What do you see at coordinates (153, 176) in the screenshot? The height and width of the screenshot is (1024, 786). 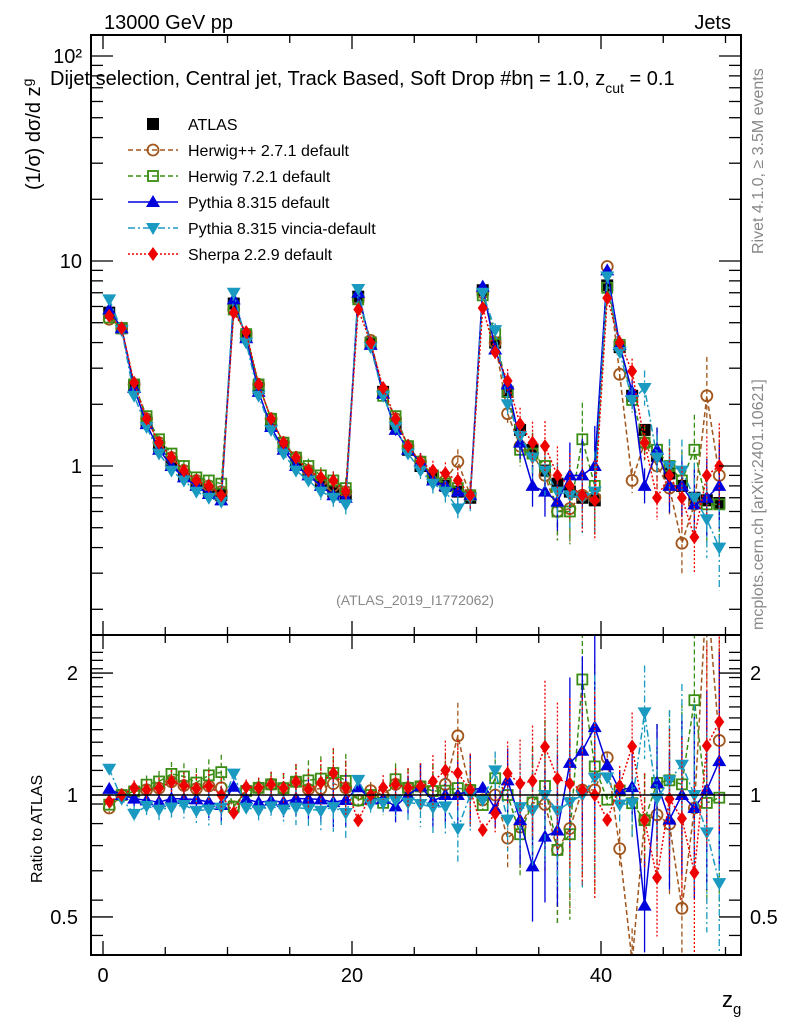 I see `legend-marker-icon` at bounding box center [153, 176].